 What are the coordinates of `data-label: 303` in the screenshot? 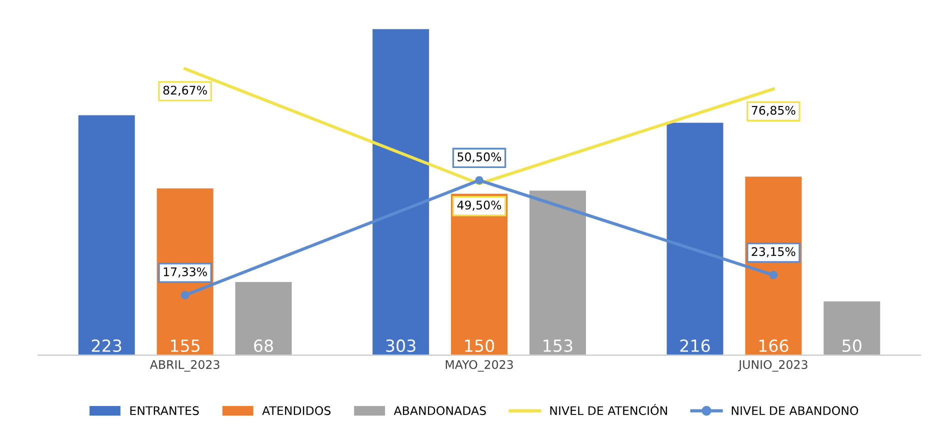 It's located at (401, 345).